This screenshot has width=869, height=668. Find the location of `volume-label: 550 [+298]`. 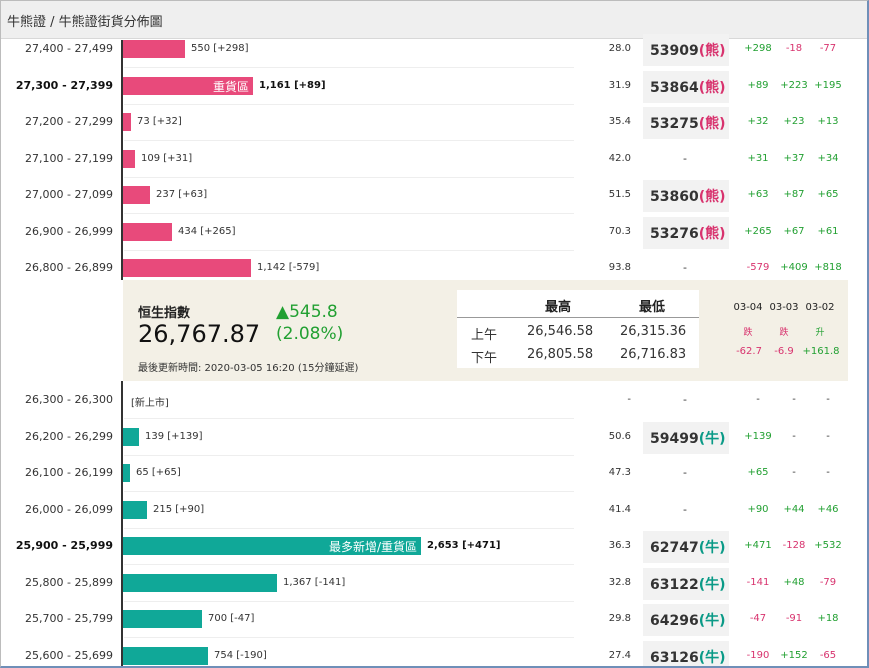

volume-label: 550 [+298] is located at coordinates (220, 48).